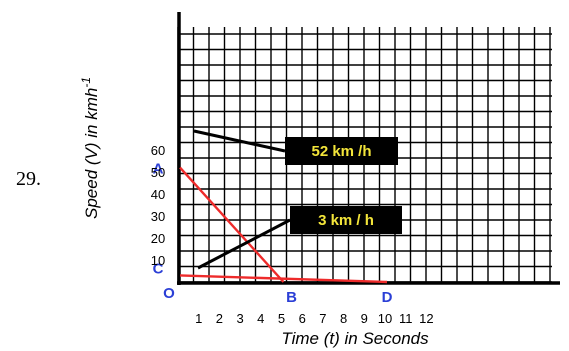  Describe the element at coordinates (291, 297) in the screenshot. I see `point-label-B: B` at that location.